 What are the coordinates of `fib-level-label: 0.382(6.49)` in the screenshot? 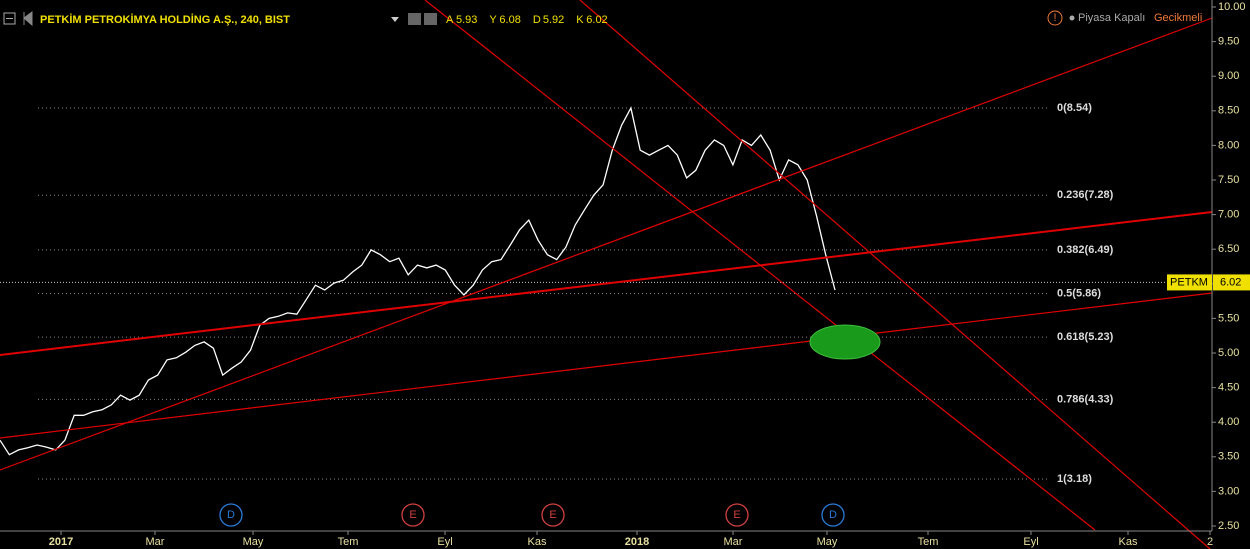 It's located at (1085, 250).